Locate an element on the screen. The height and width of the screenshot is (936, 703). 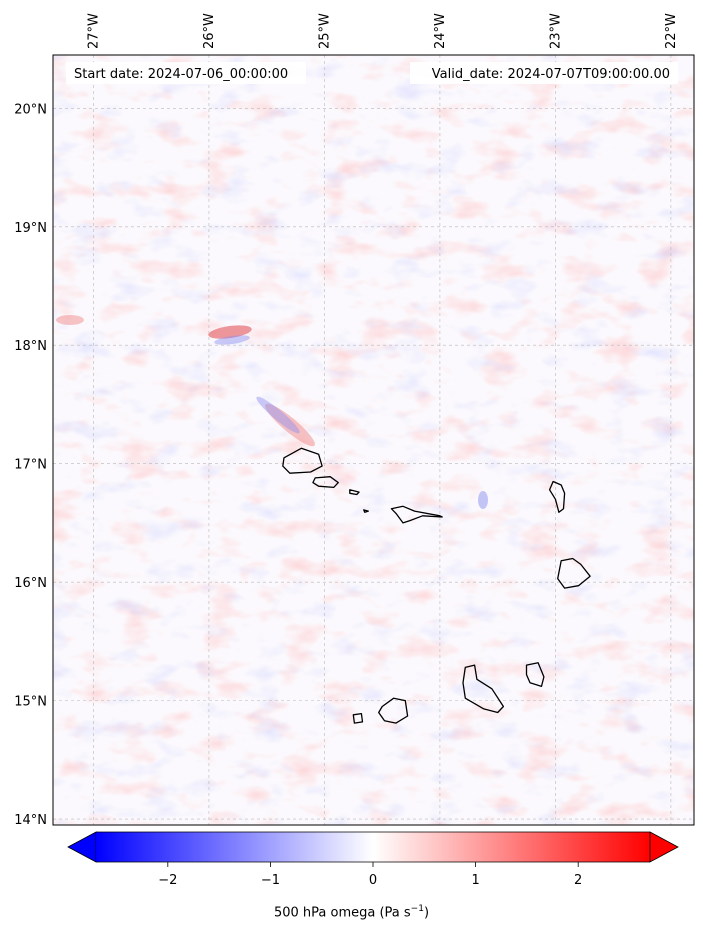
start-date-text: Start date: 2024-07-06_00:00:00 is located at coordinates (181, 74).